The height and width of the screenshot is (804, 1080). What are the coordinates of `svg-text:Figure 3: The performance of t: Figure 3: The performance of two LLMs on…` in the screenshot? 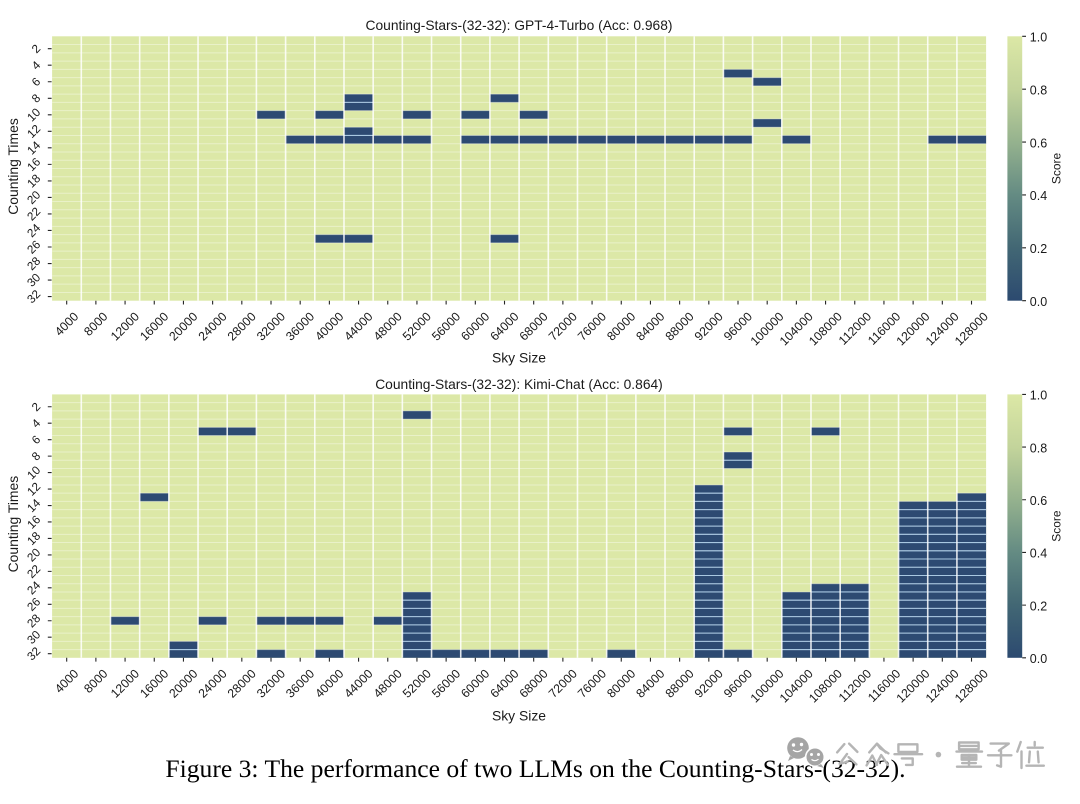 It's located at (535, 768).